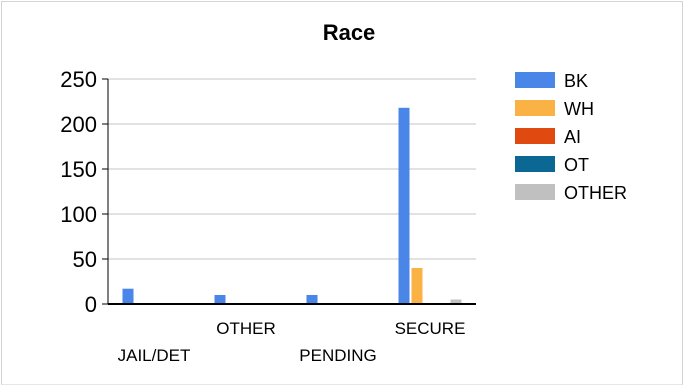 Image resolution: width=686 pixels, height=387 pixels. I want to click on y-tick-label-250: 250, so click(78, 79).